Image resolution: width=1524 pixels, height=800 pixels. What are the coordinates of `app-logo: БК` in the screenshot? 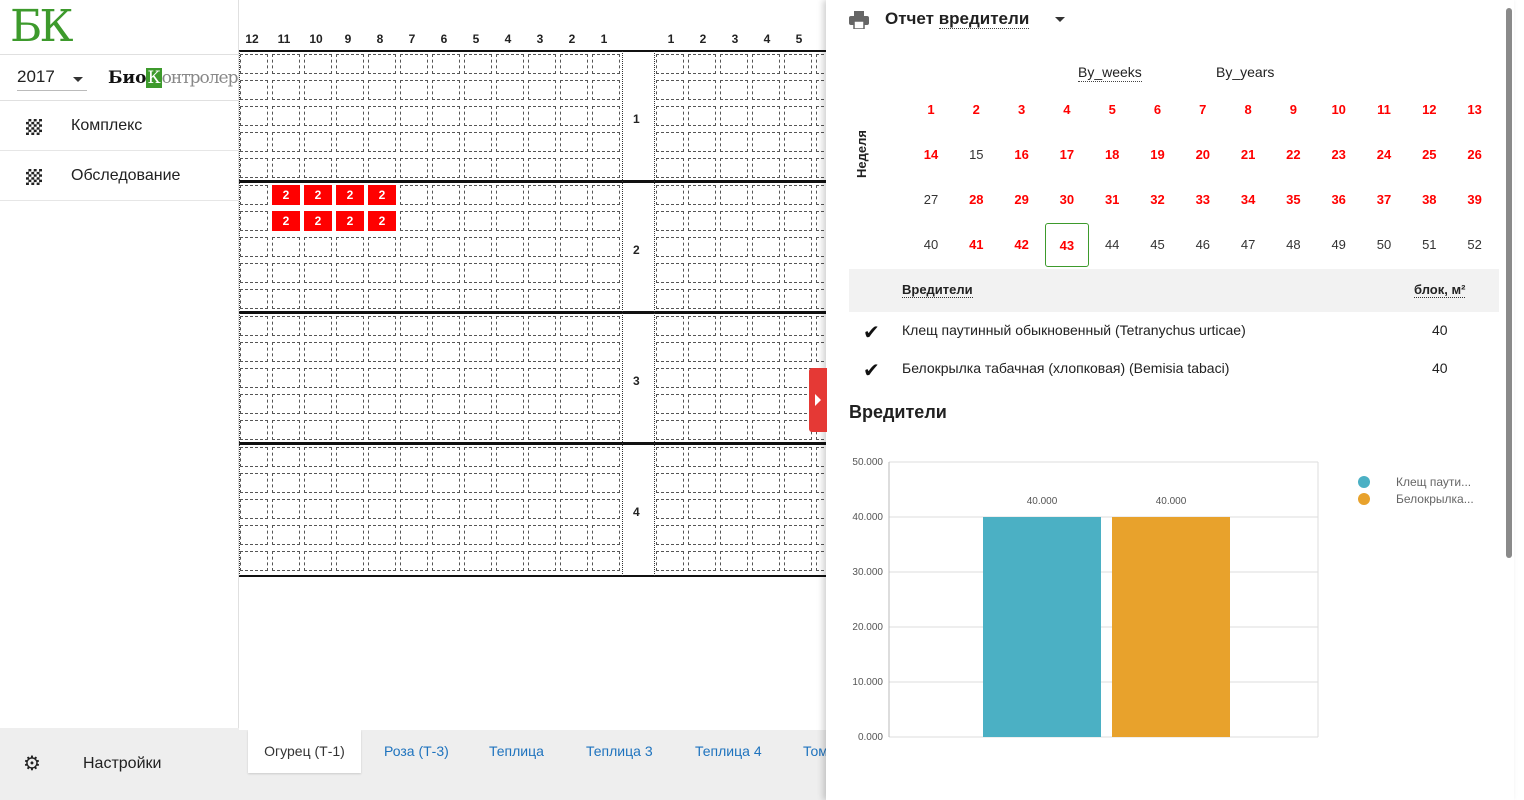 It's located at (41, 26).